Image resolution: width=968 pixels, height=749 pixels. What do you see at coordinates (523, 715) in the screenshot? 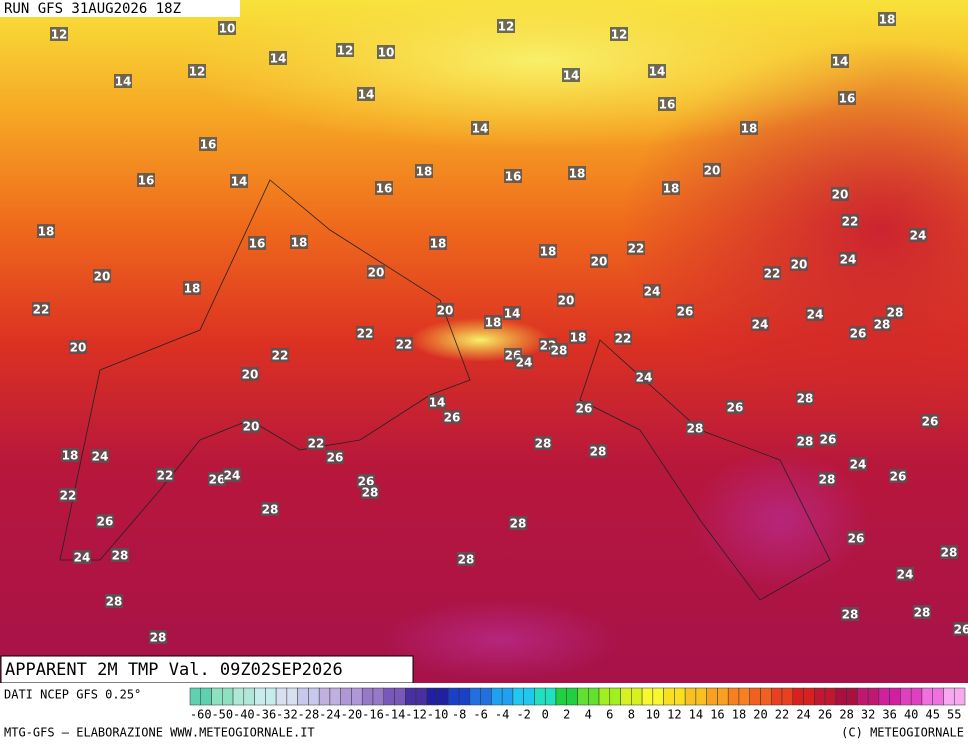
I see `colorbar-tick-label: -2` at bounding box center [523, 715].